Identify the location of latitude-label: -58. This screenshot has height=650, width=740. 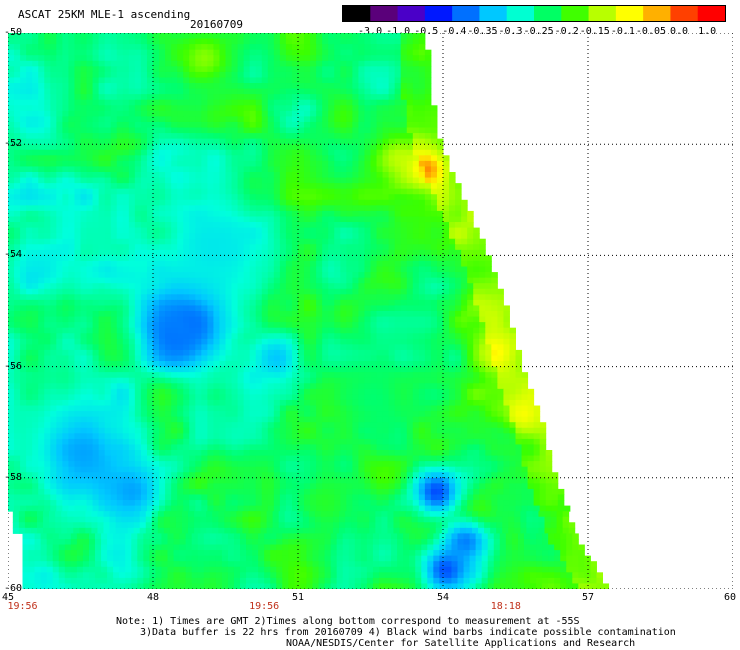
(13, 477).